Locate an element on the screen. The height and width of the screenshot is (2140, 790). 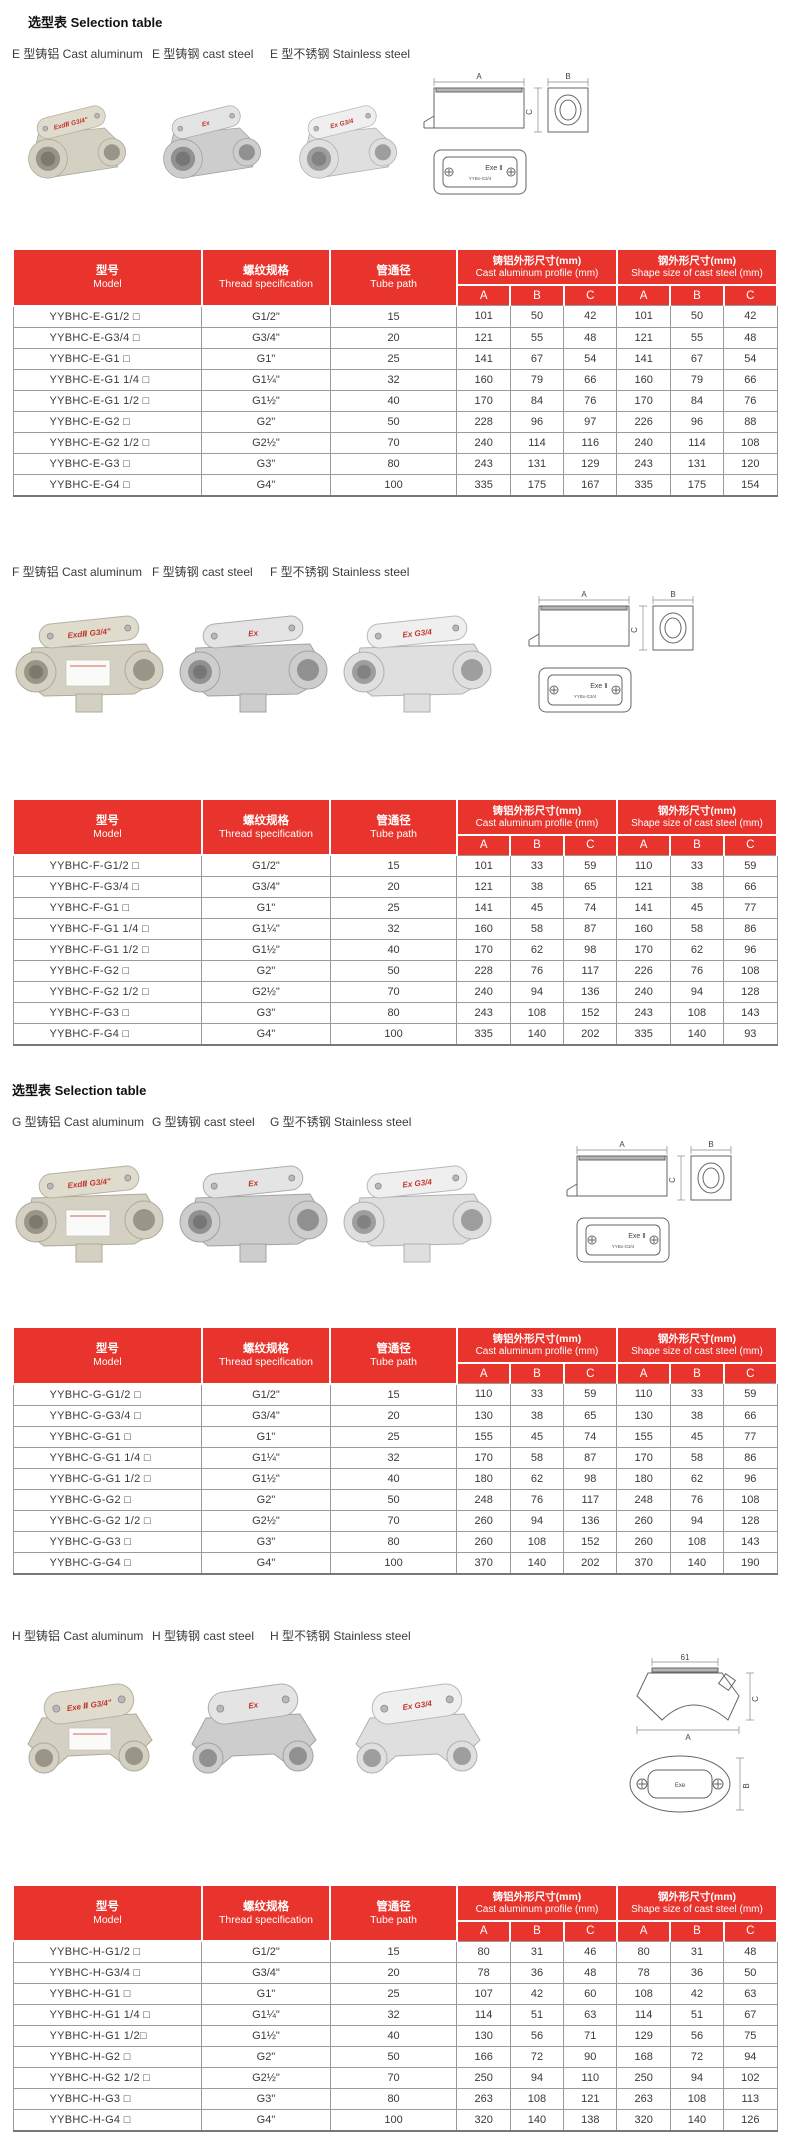
model-cell: YYBHC-E-G2 □ is located at coordinates (107, 421).